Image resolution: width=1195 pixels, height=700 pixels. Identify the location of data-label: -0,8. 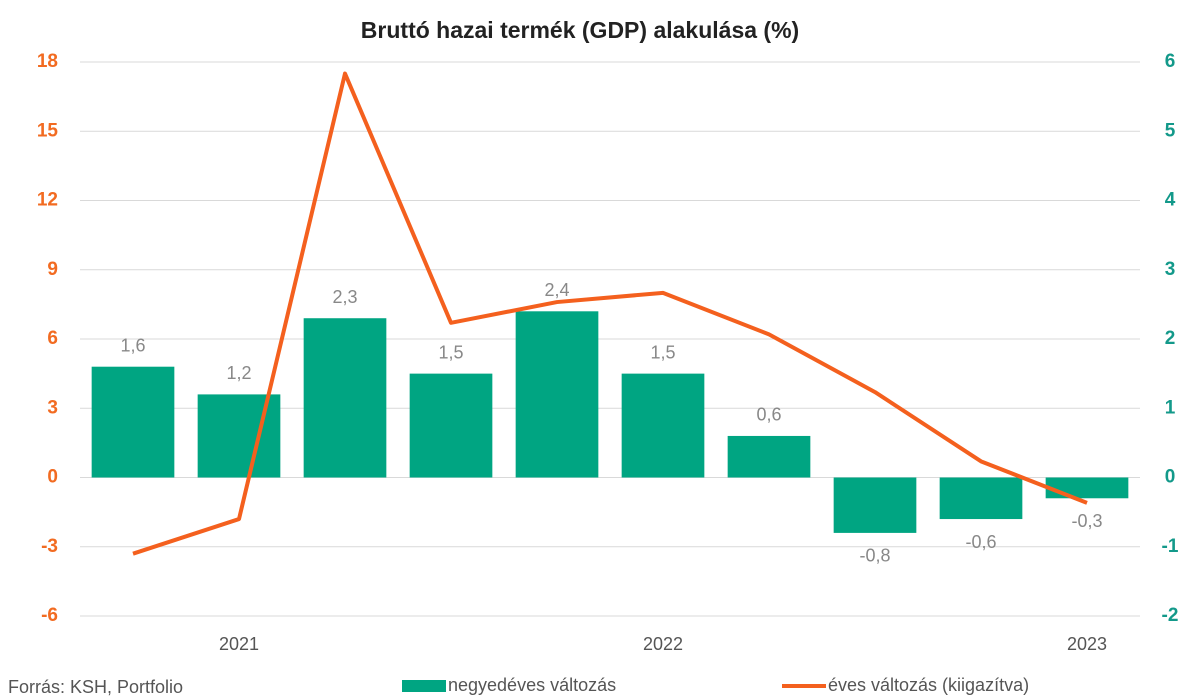
(874, 556).